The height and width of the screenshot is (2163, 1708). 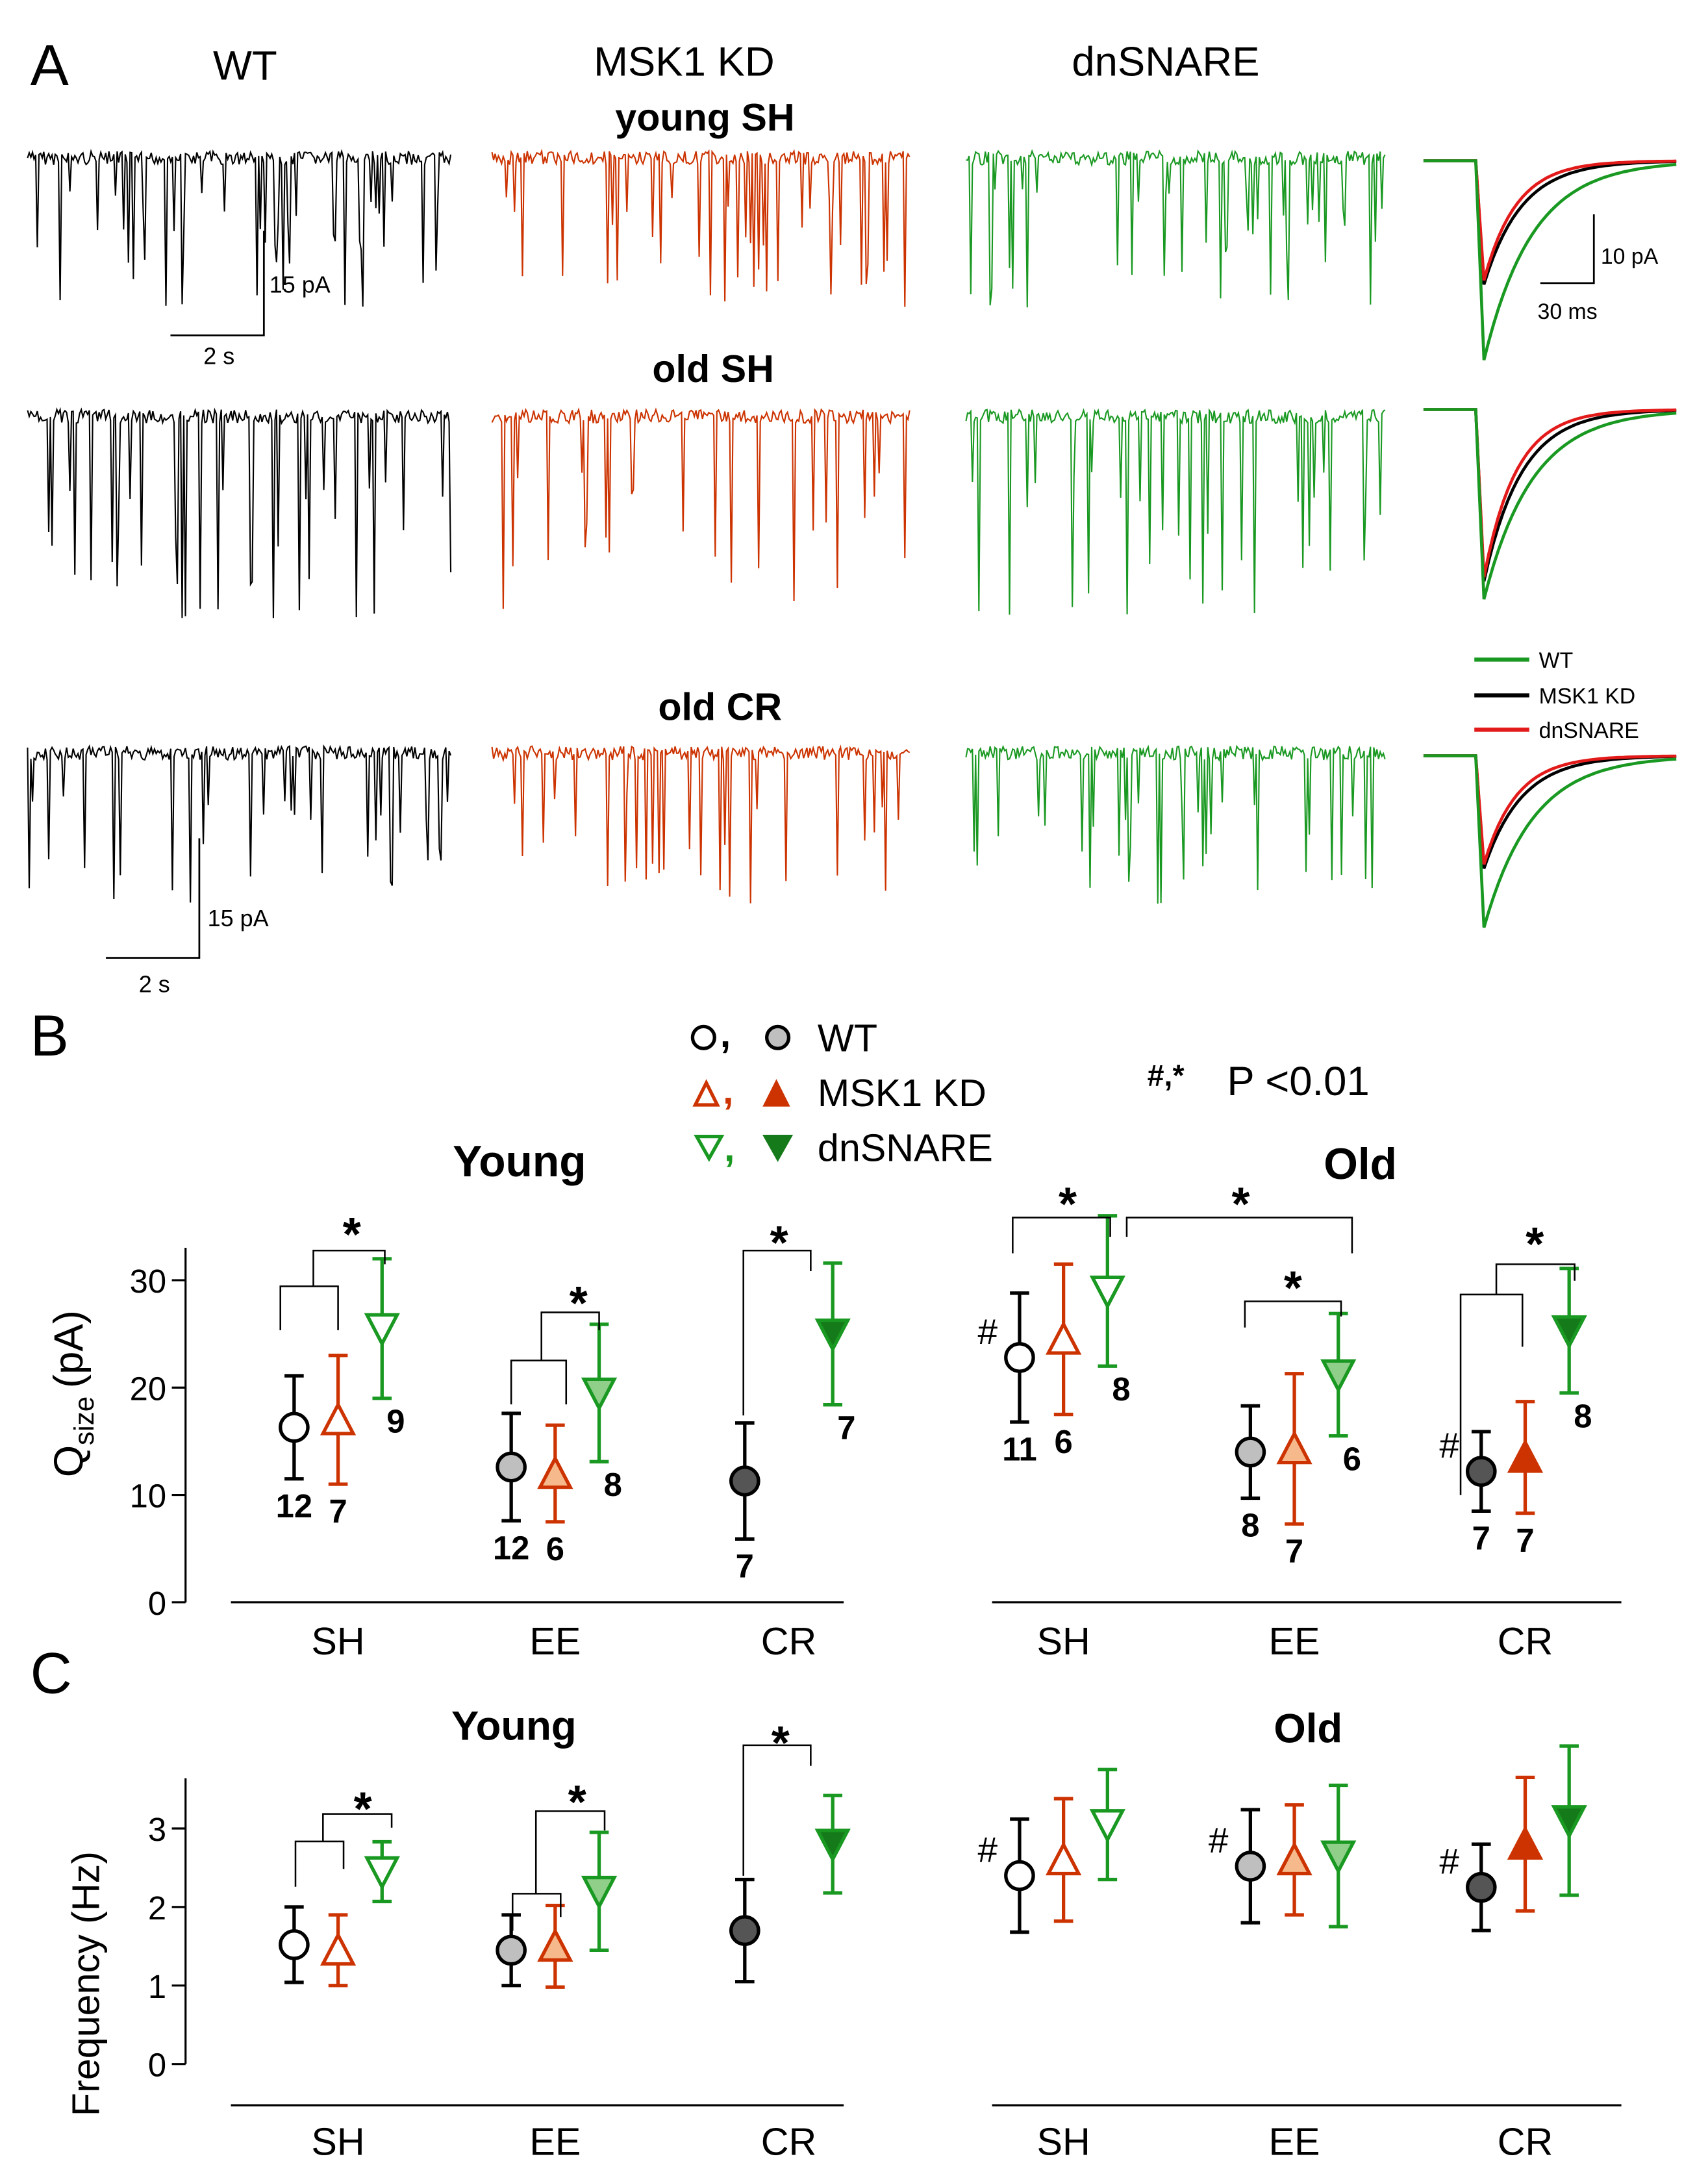 I want to click on average-wt-row2, so click(x=1550, y=504).